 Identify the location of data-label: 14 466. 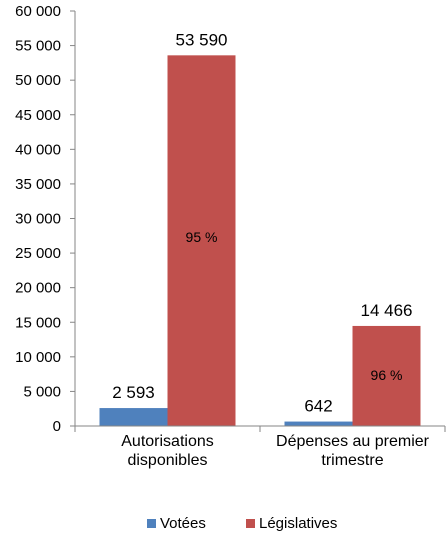
(387, 310).